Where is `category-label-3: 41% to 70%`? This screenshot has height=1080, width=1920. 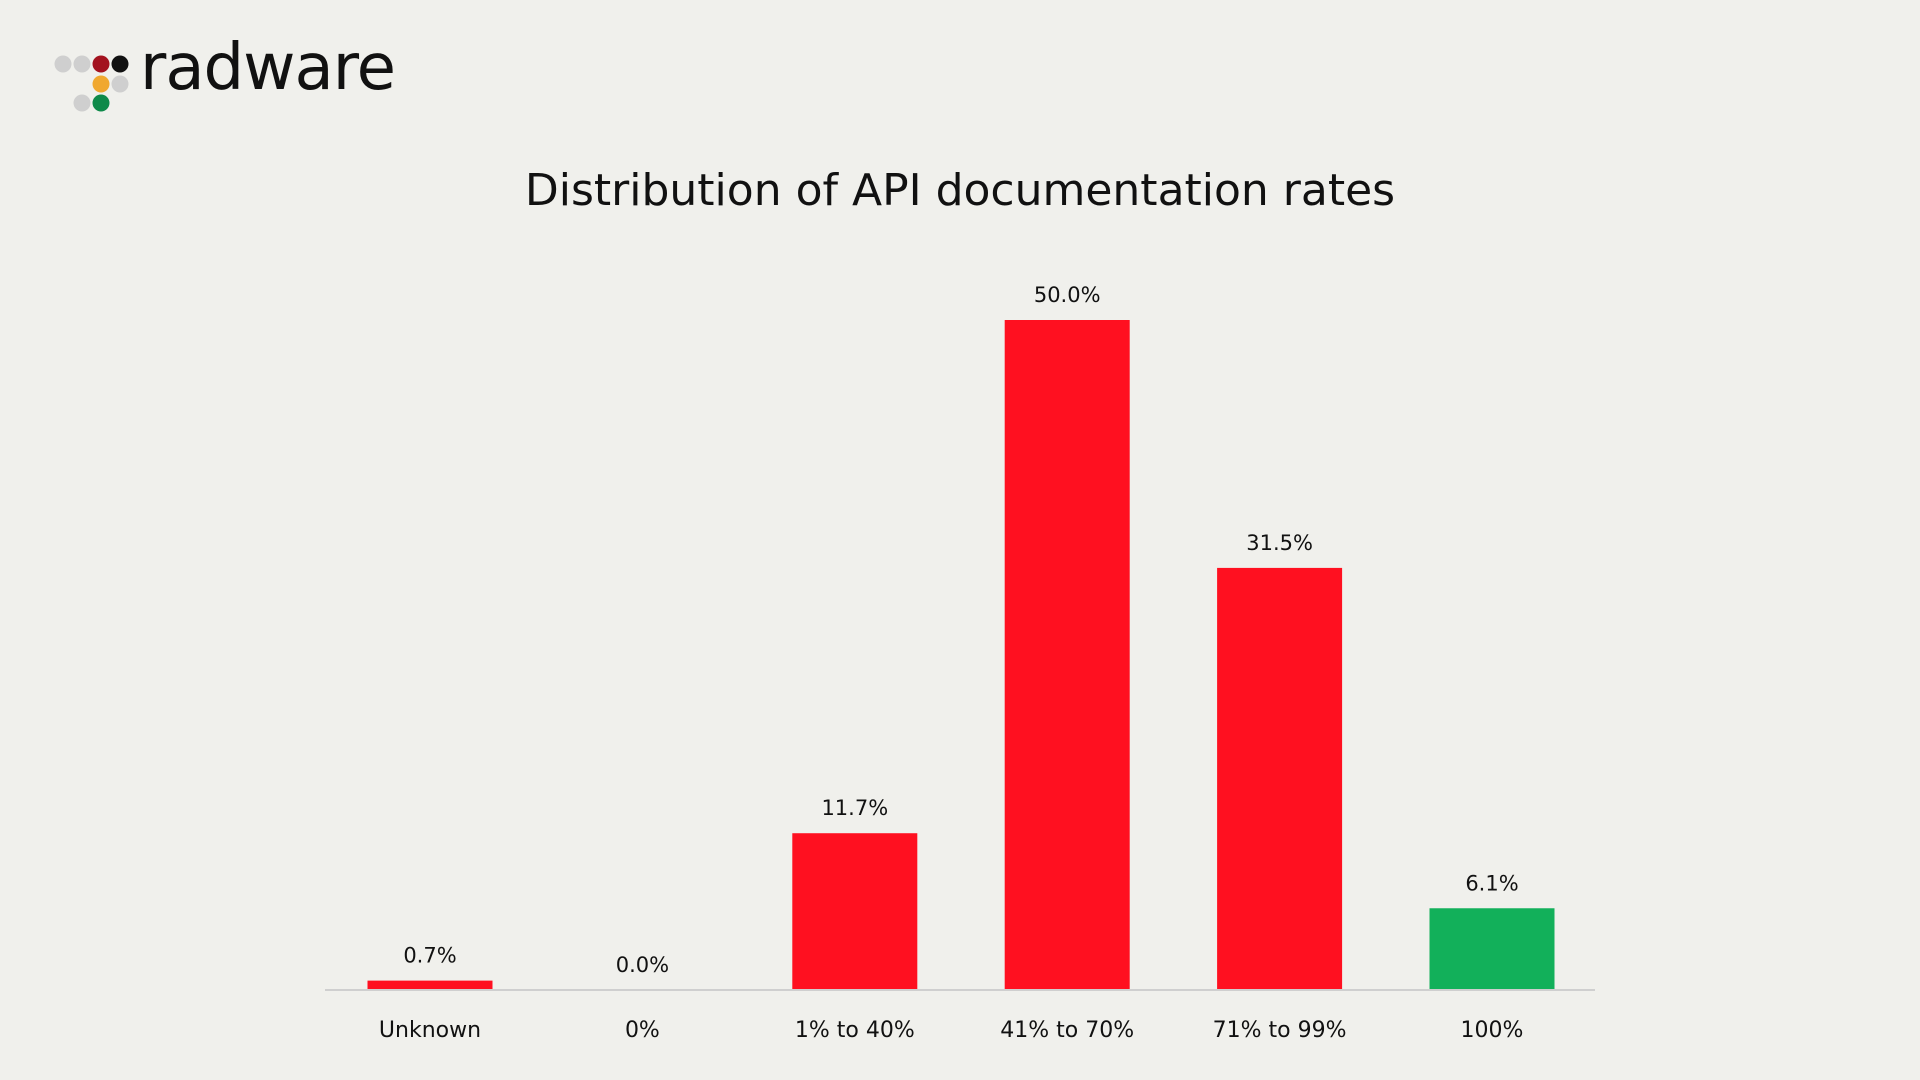
category-label-3: 41% to 70% is located at coordinates (1067, 1030).